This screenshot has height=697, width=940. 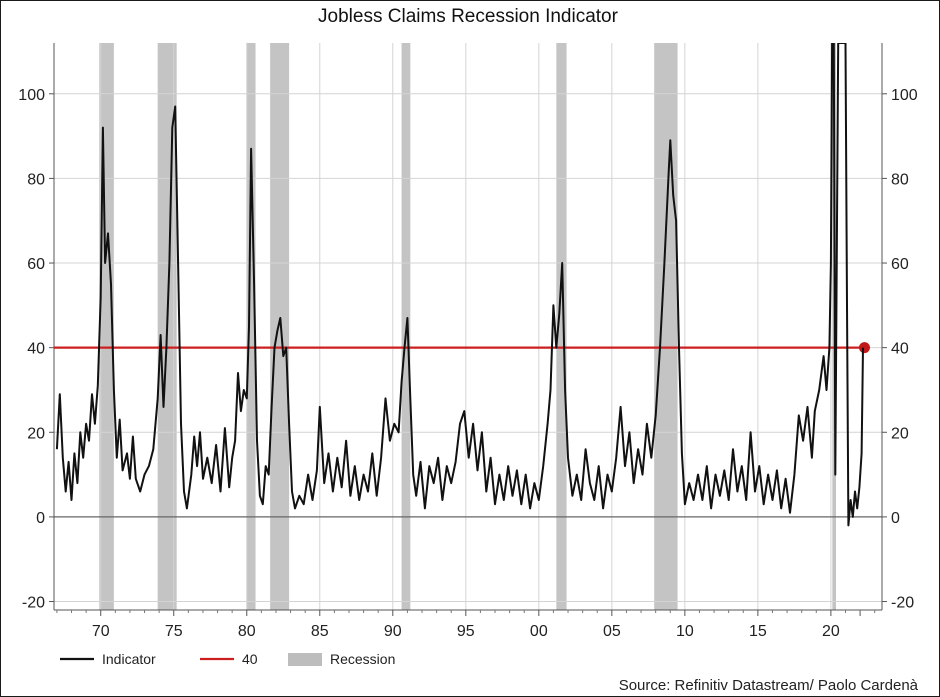 What do you see at coordinates (831, 631) in the screenshot?
I see `x-tick-label-11: 20` at bounding box center [831, 631].